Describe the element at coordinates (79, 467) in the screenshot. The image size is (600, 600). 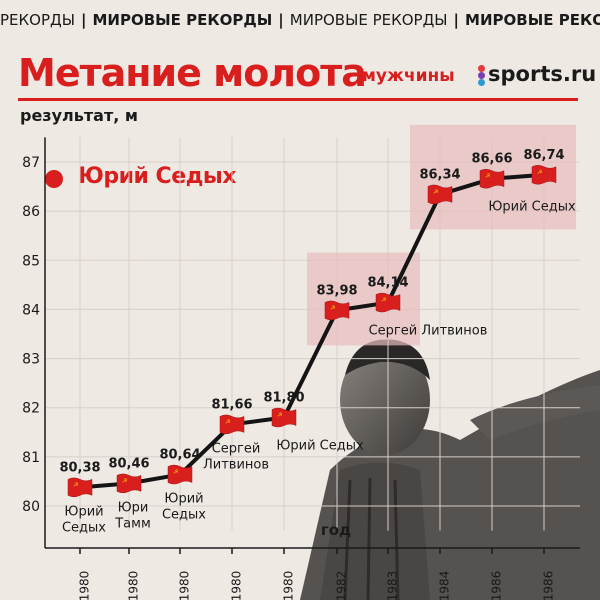
I see `data-label: 80,38` at that location.